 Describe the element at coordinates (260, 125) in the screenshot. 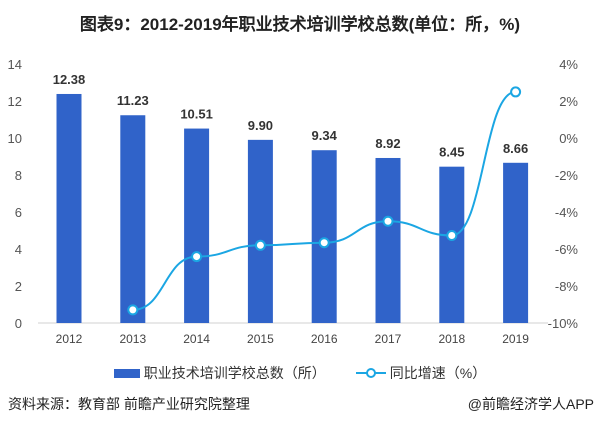

I see `bar-data-label: 9.90` at that location.